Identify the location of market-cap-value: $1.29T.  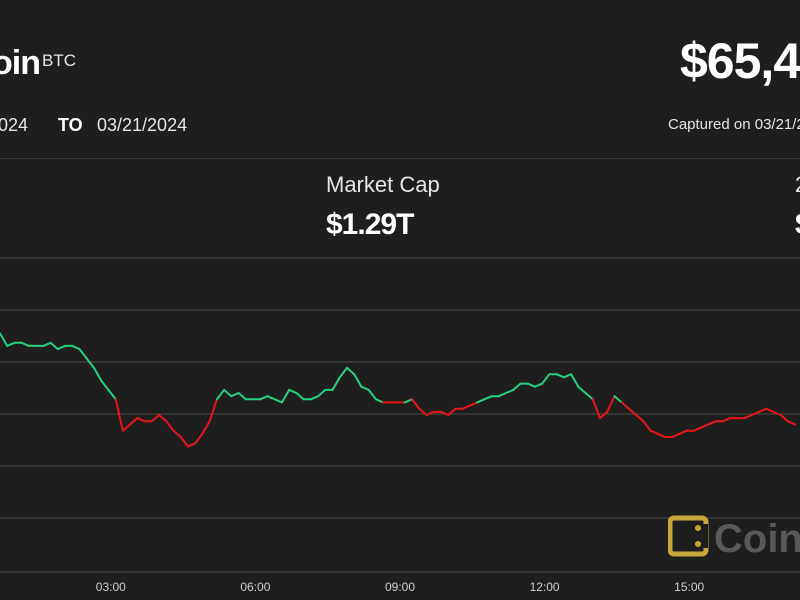
(370, 224).